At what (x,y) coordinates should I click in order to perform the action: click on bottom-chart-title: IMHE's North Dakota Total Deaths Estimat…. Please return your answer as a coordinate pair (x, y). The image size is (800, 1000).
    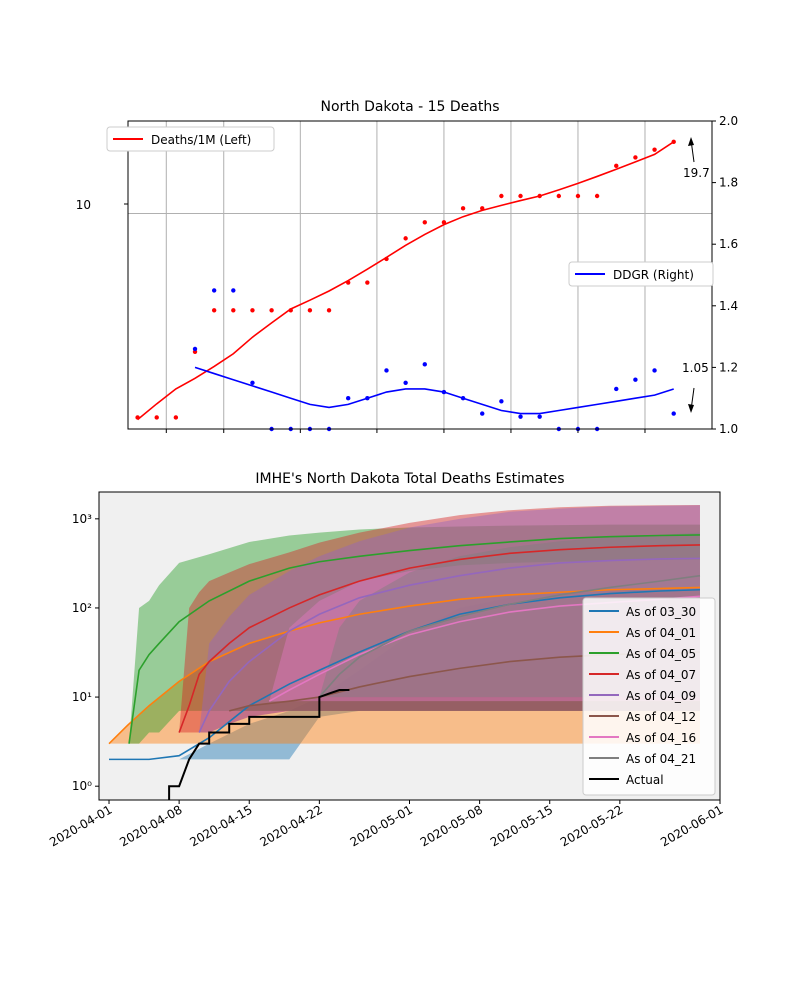
    Looking at the image, I should click on (409, 479).